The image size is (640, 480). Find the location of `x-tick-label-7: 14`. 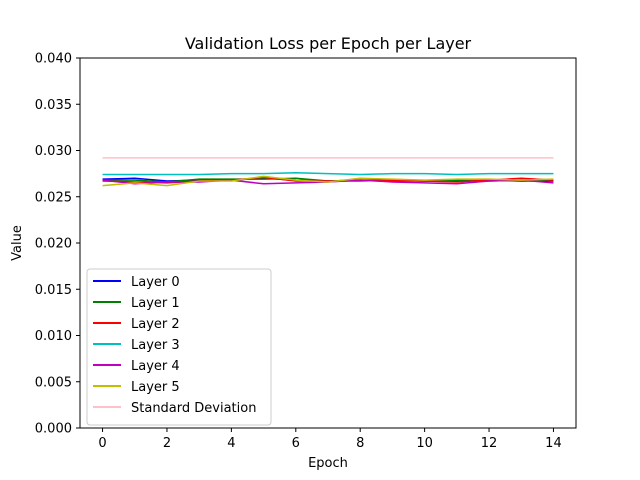

x-tick-label-7: 14 is located at coordinates (553, 443).